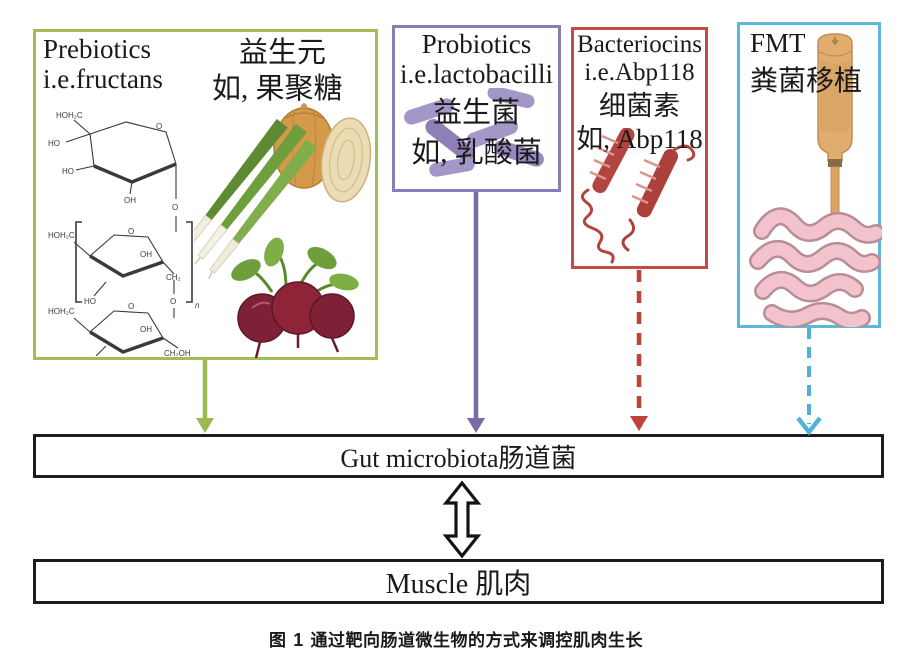 This screenshot has width=912, height=661. I want to click on prebiotics-title-zh: 益生元, so click(283, 53).